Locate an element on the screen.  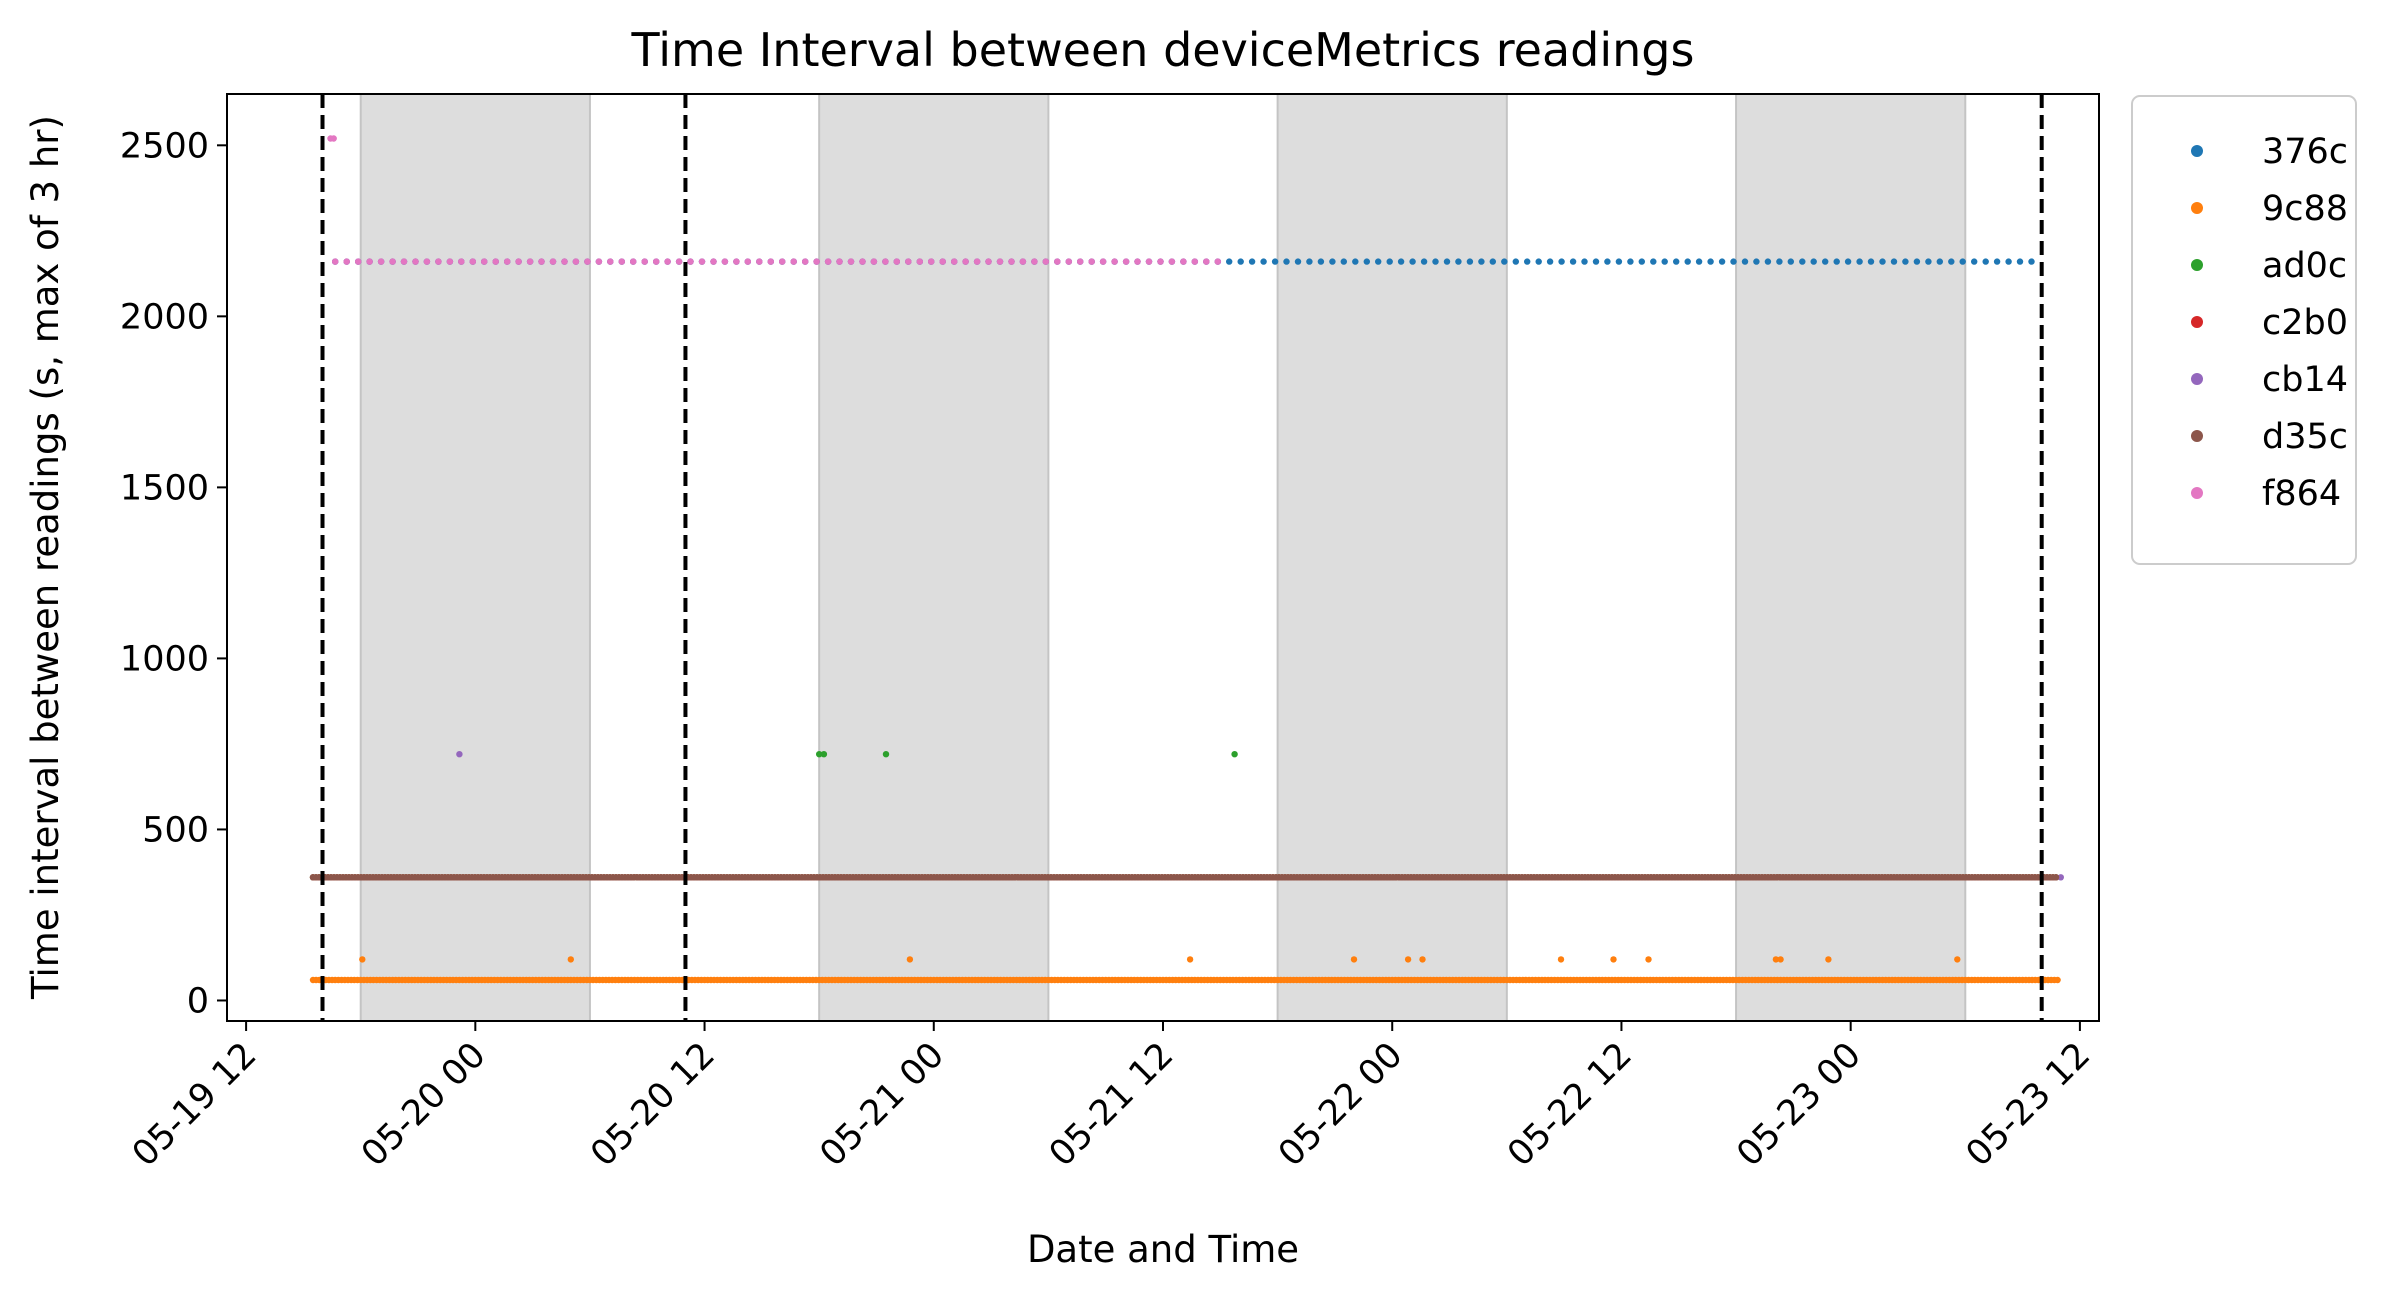
y-tick-label: 500 is located at coordinates (175, 830).